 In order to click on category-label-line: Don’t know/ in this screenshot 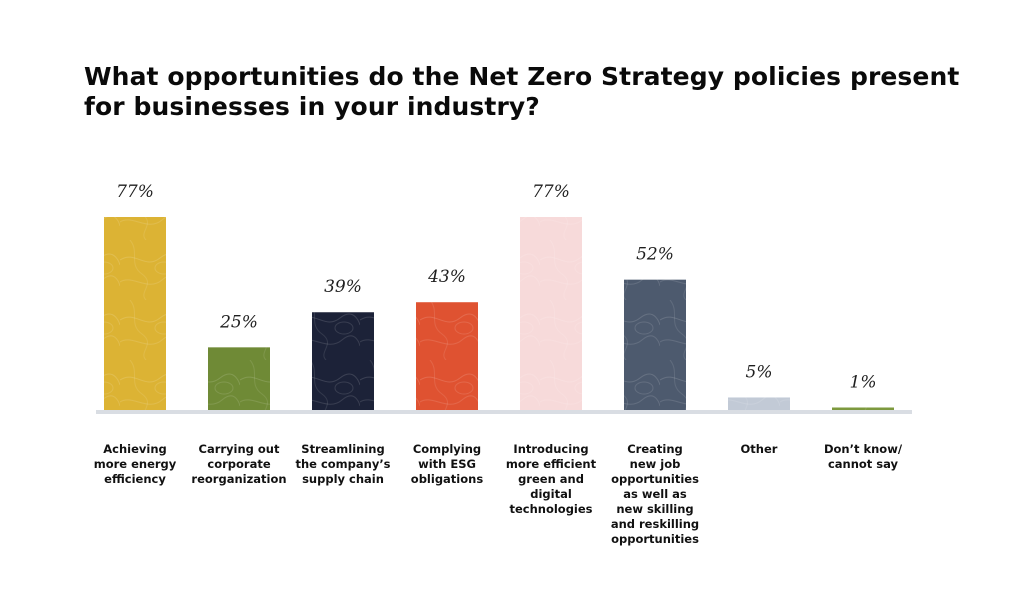, I will do `click(863, 449)`.